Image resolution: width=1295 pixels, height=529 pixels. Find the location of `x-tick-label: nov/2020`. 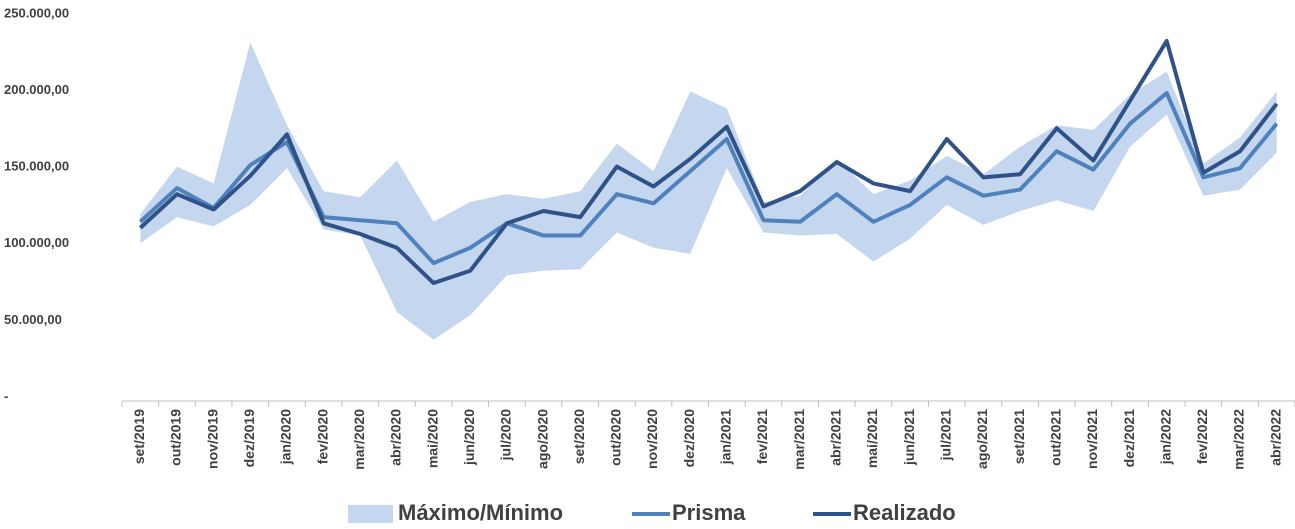

x-tick-label: nov/2020 is located at coordinates (652, 439).